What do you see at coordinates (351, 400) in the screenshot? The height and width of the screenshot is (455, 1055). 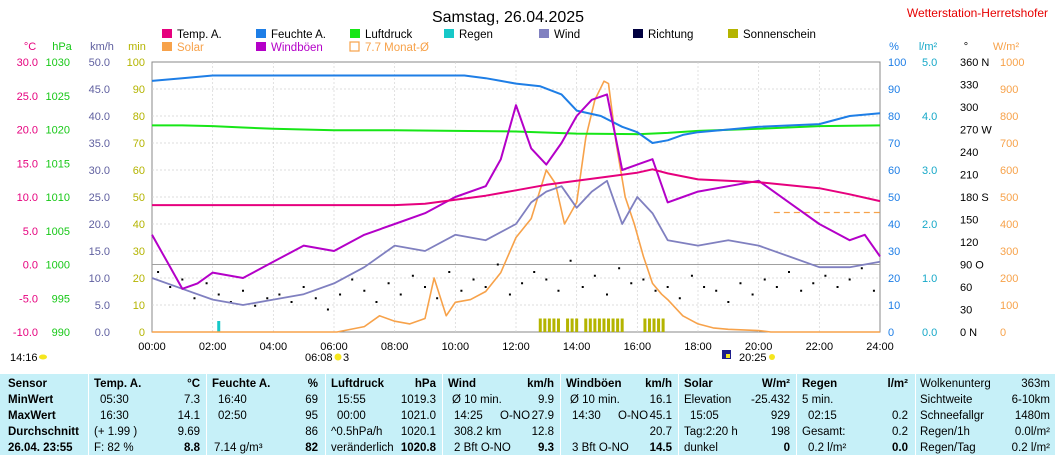 I see `pressure-min-time: 15:55` at bounding box center [351, 400].